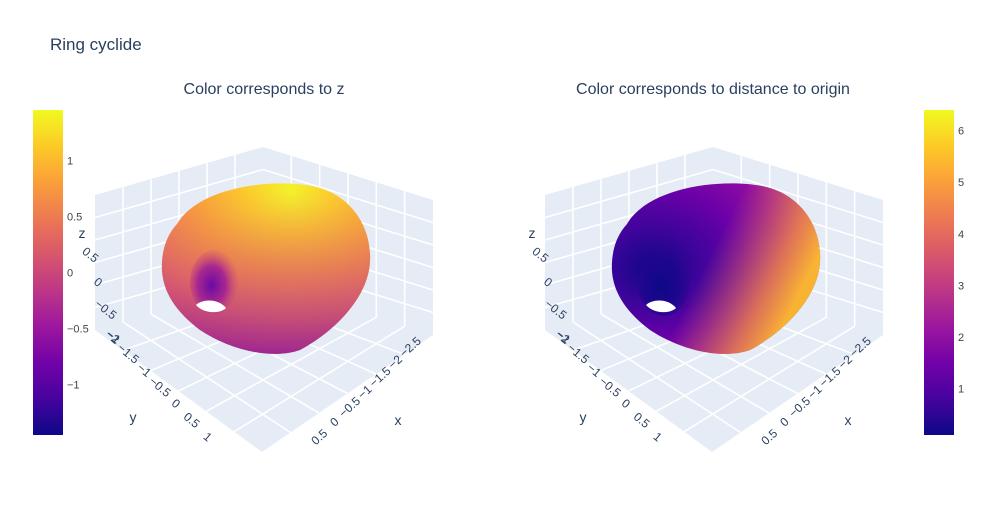  I want to click on colorbar-right: 6 5 4 3 2 1, so click(944, 272).